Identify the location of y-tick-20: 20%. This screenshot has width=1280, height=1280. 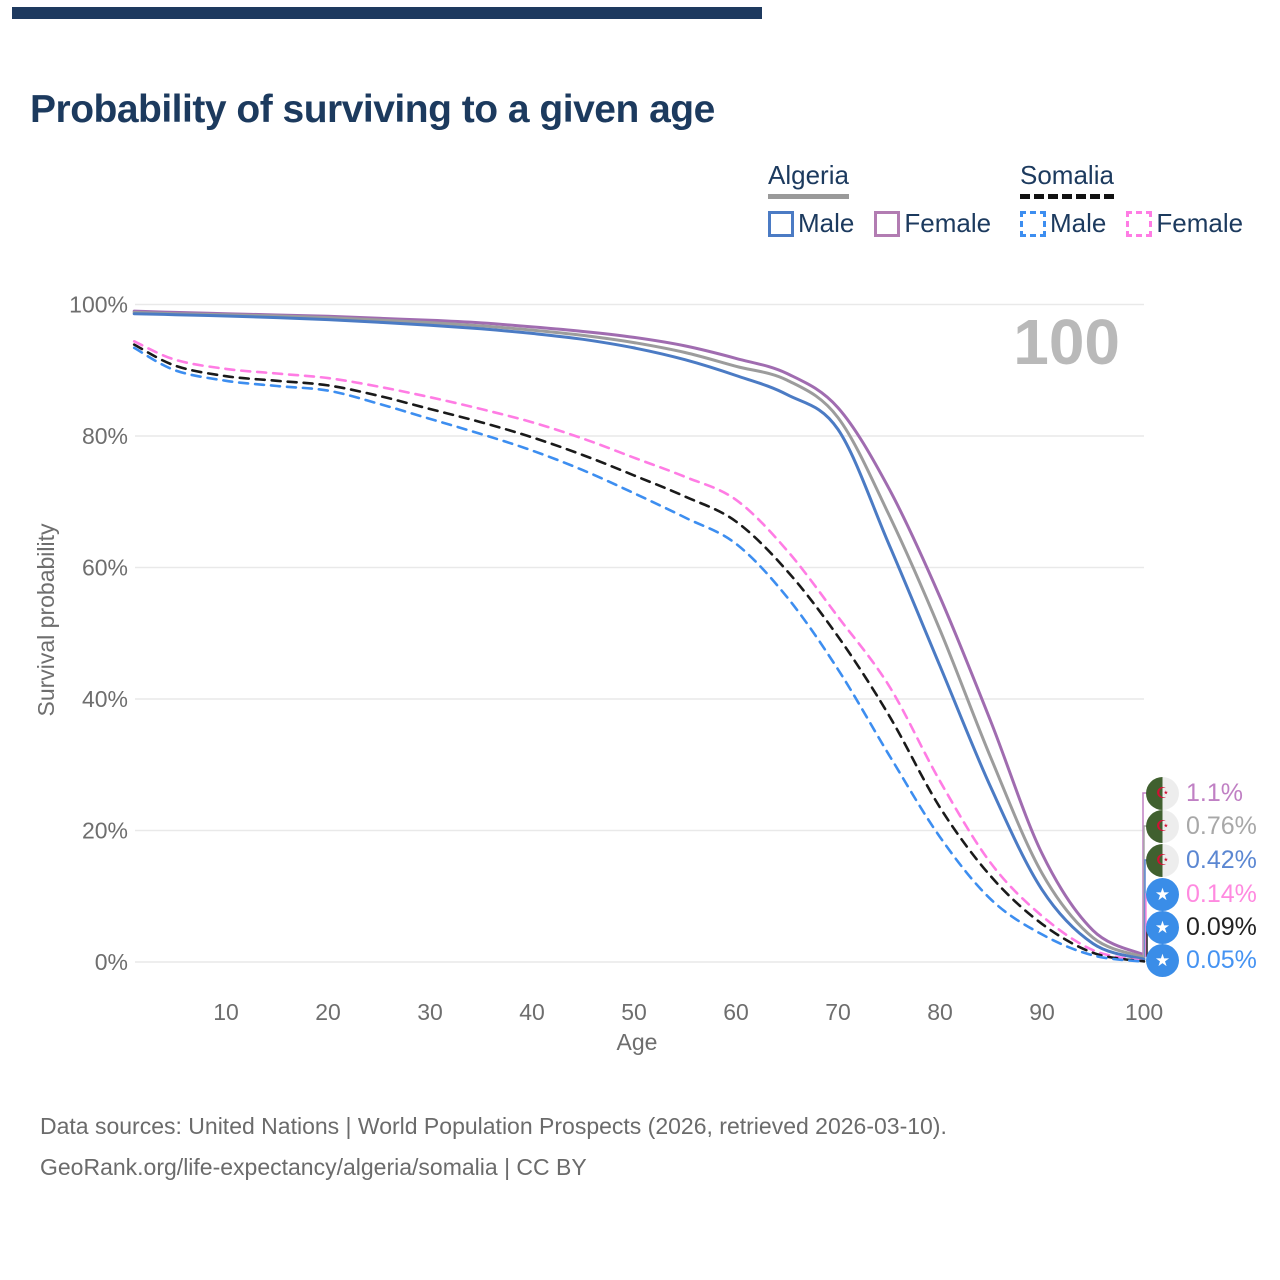
(105, 831).